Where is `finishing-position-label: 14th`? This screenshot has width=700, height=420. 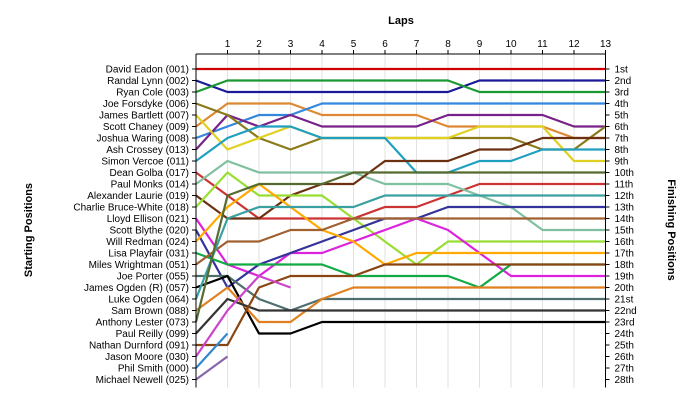
finishing-position-label: 14th is located at coordinates (624, 219).